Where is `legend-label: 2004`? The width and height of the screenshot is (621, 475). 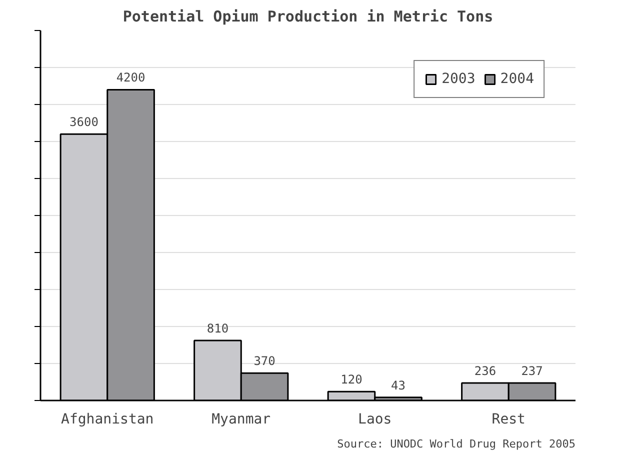 legend-label: 2004 is located at coordinates (517, 79).